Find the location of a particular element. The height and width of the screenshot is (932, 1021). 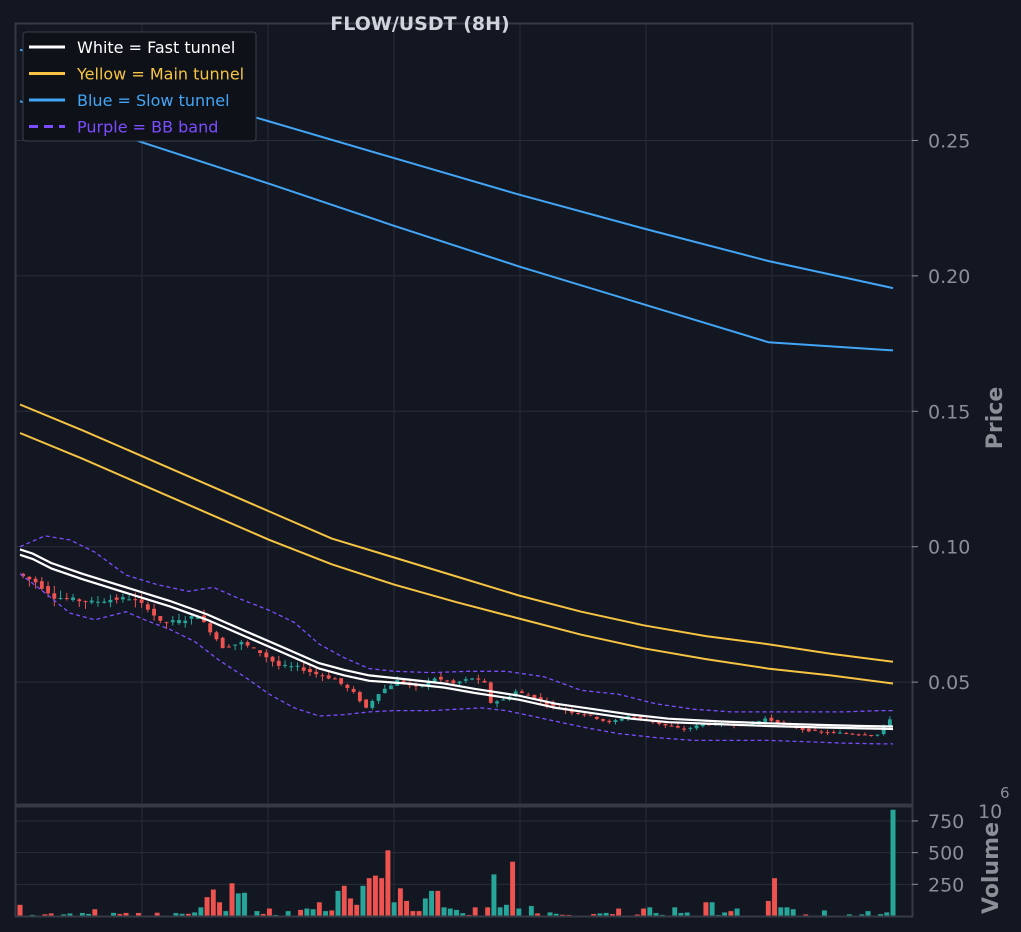

volume-y-ticks: 250 500 750 is located at coordinates (938, 853).